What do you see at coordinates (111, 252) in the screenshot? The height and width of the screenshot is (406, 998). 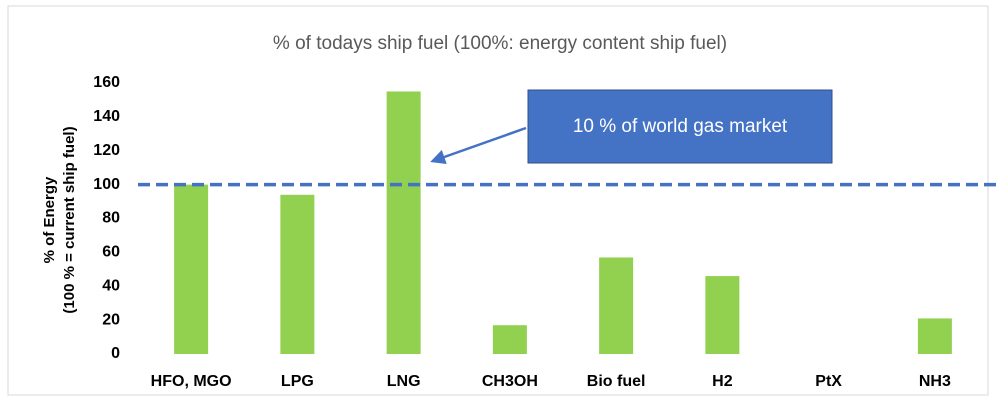 I see `y-tick-label: 60` at bounding box center [111, 252].